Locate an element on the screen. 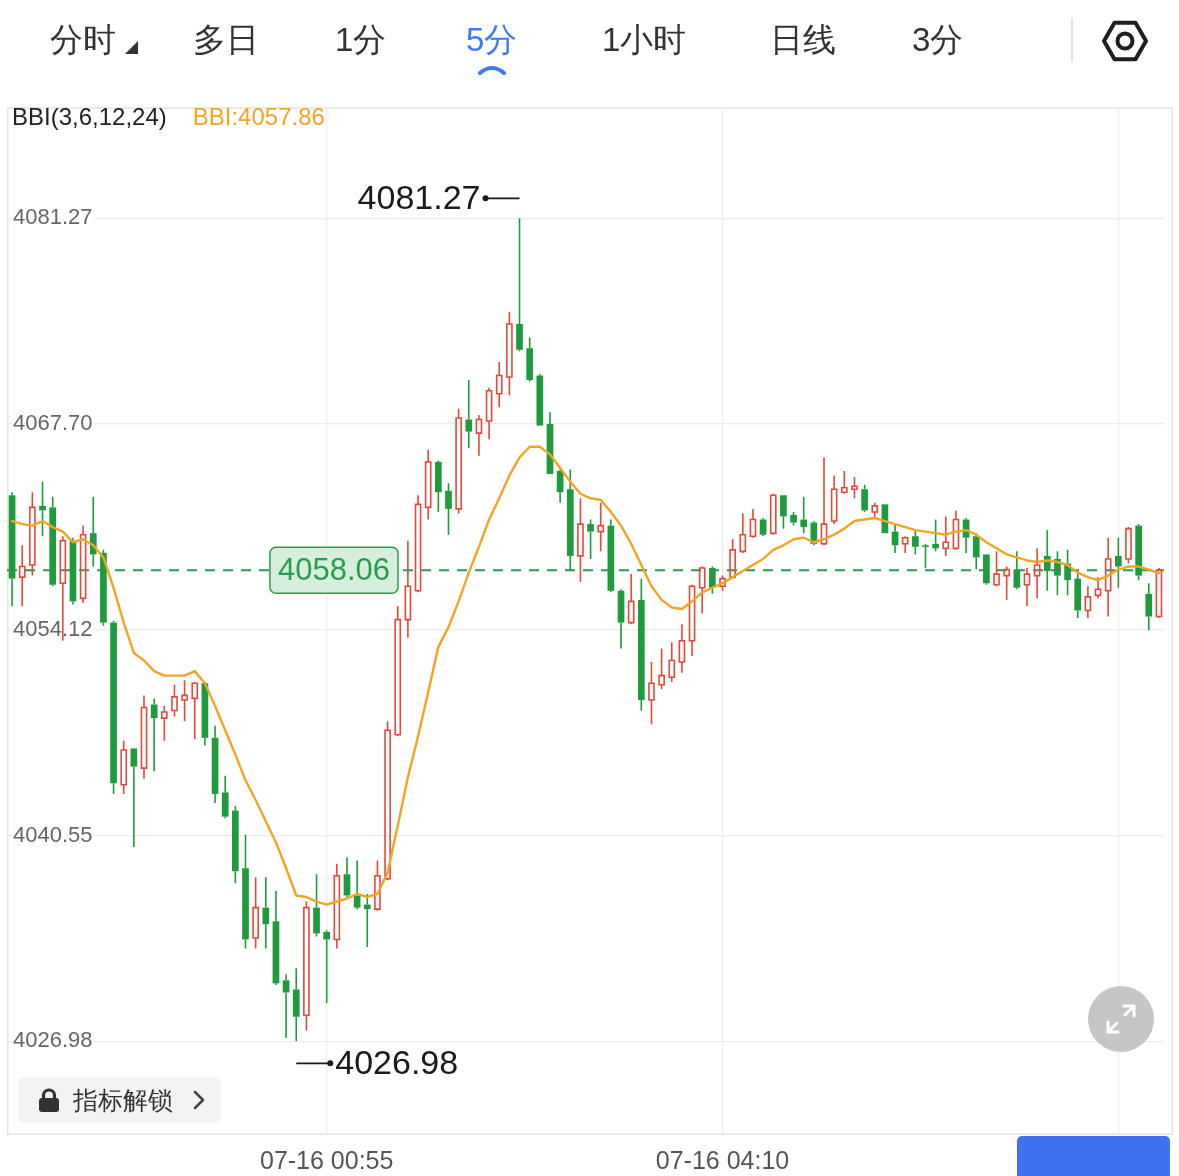  annotation: 4081.27 is located at coordinates (419, 196).